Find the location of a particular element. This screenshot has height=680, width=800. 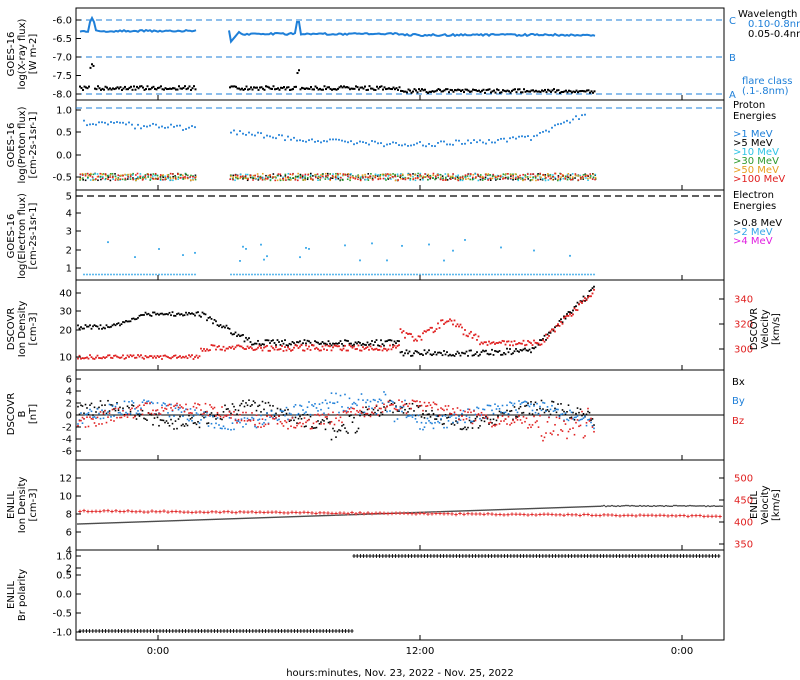

panel-enlil-polarity is located at coordinates (399, 593).